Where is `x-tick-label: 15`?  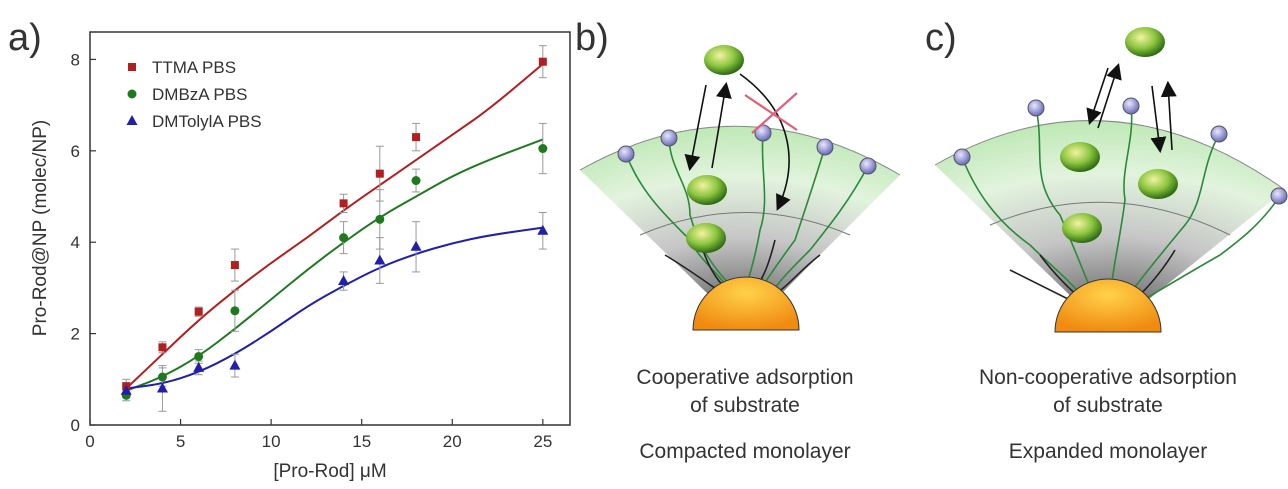
x-tick-label: 15 is located at coordinates (361, 441).